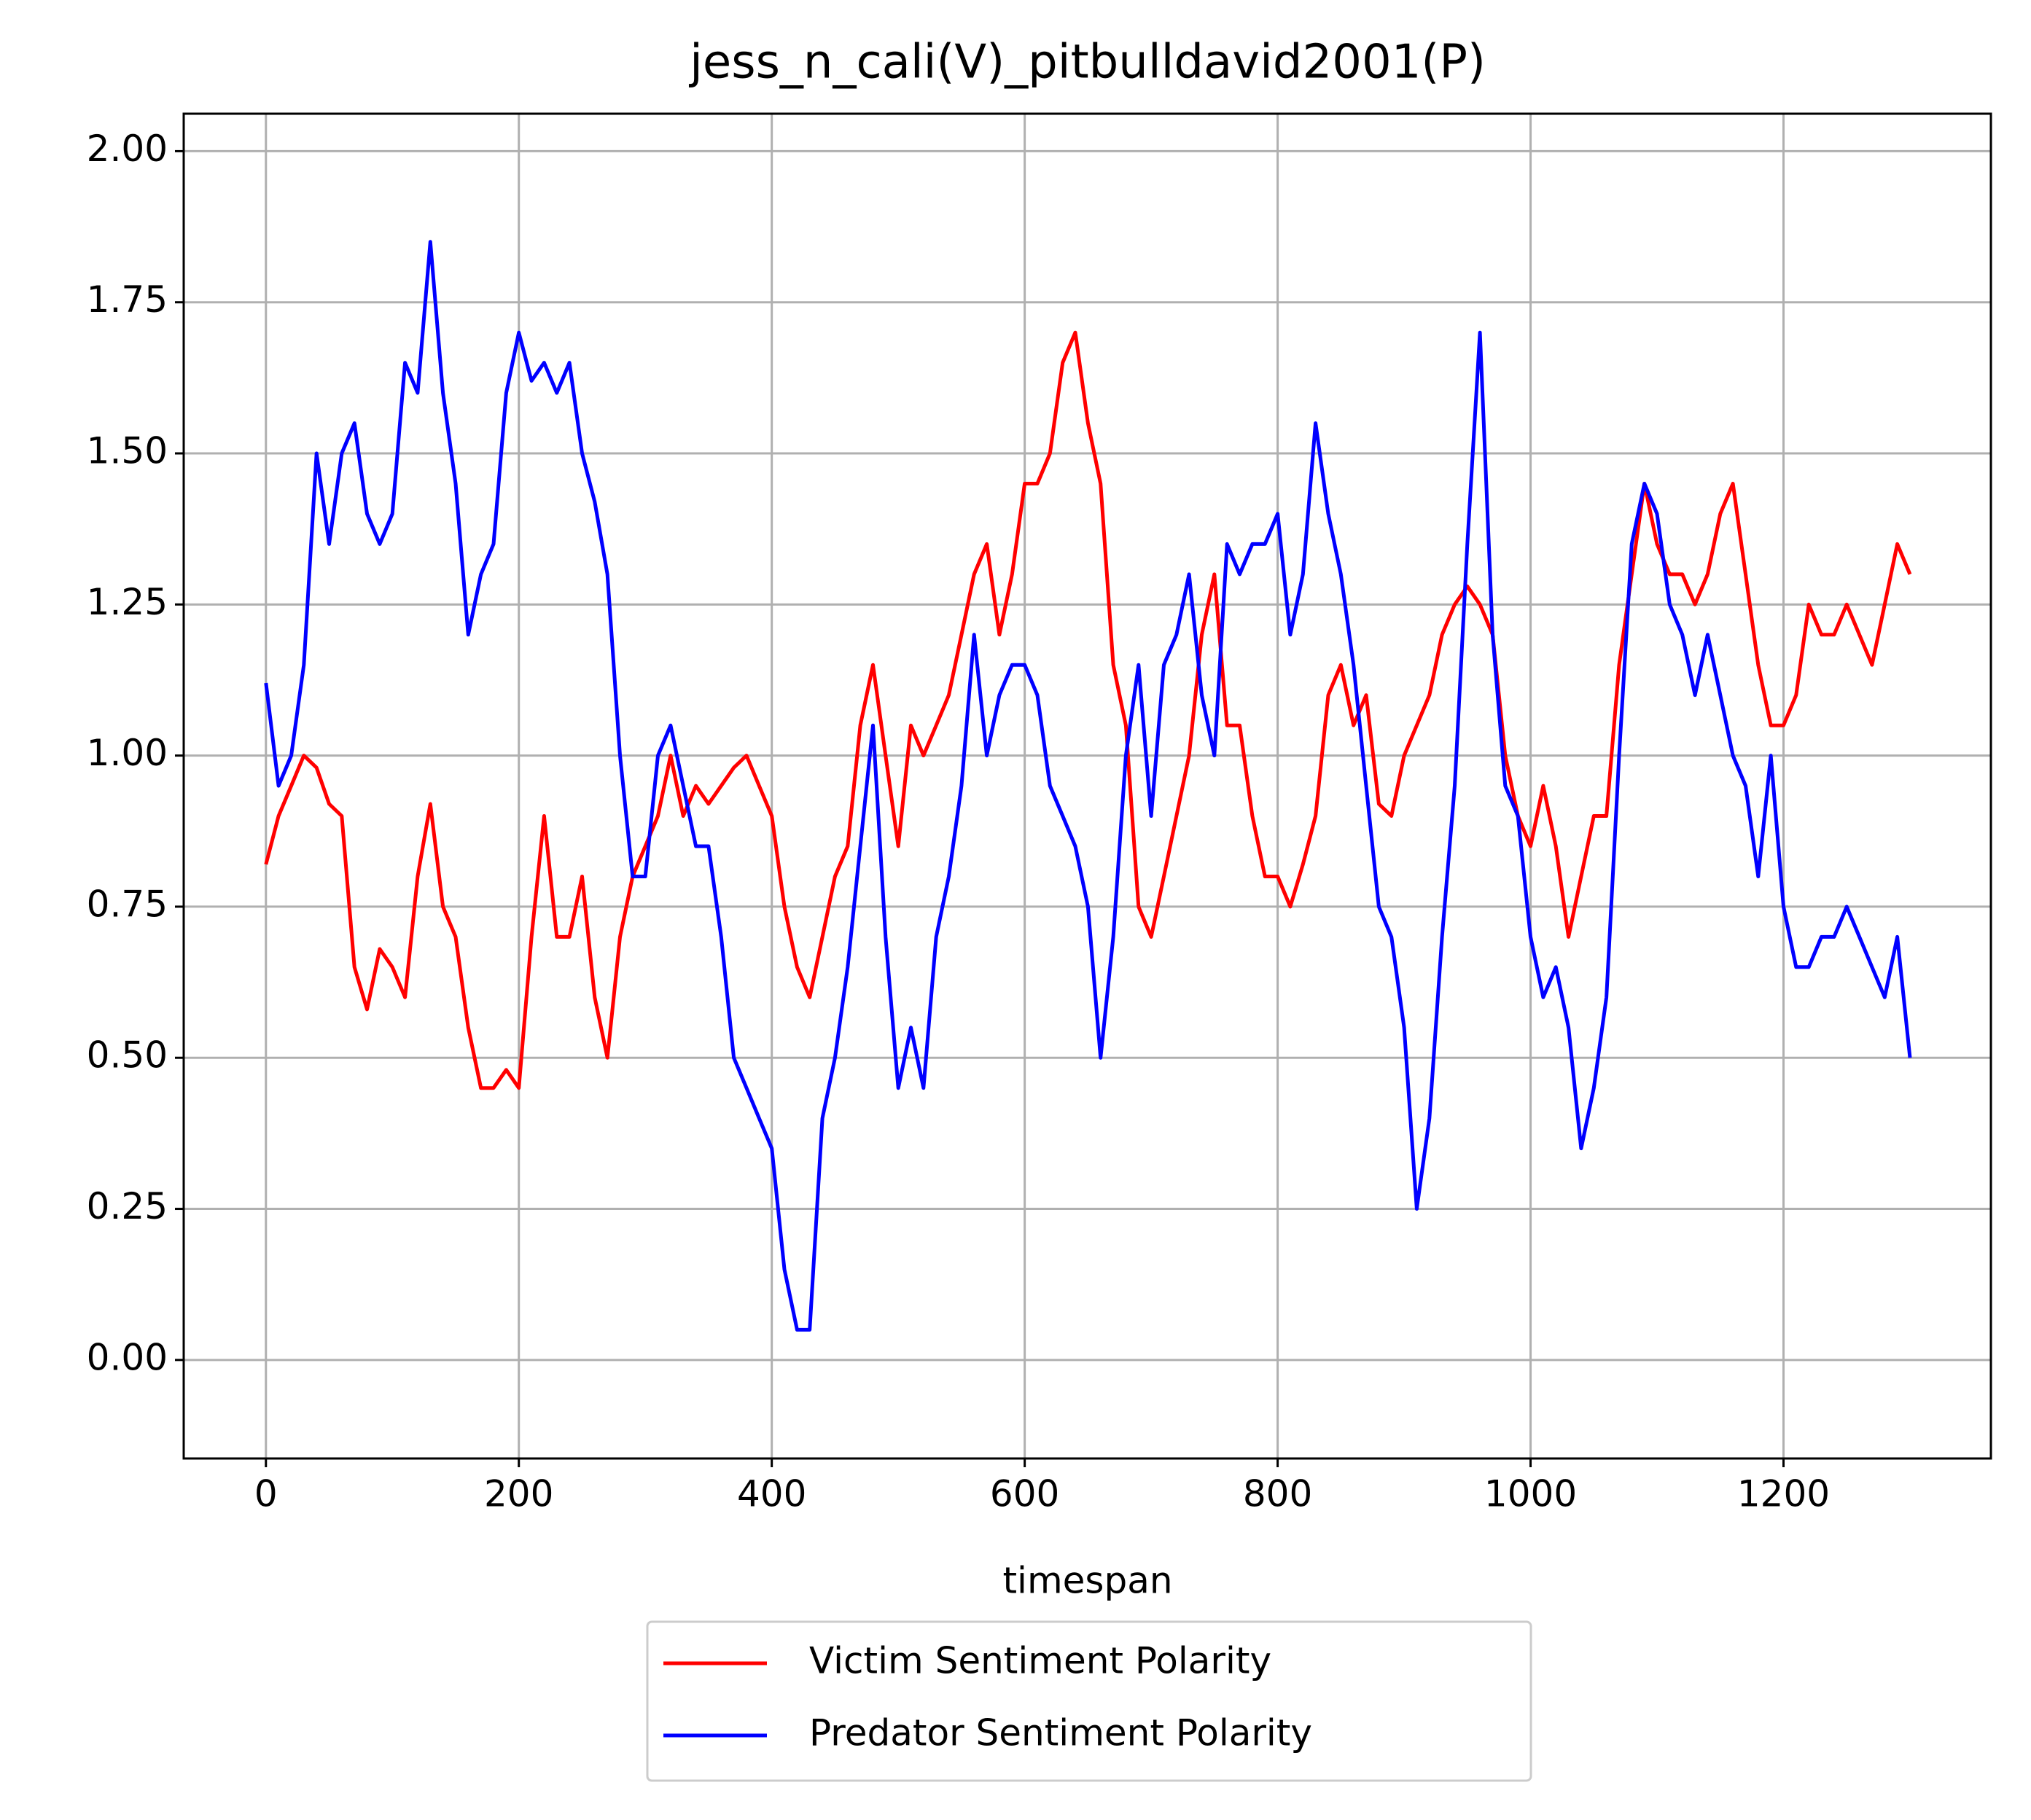 This screenshot has width=2031, height=1820. I want to click on y-tick-label: 1.75, so click(127, 299).